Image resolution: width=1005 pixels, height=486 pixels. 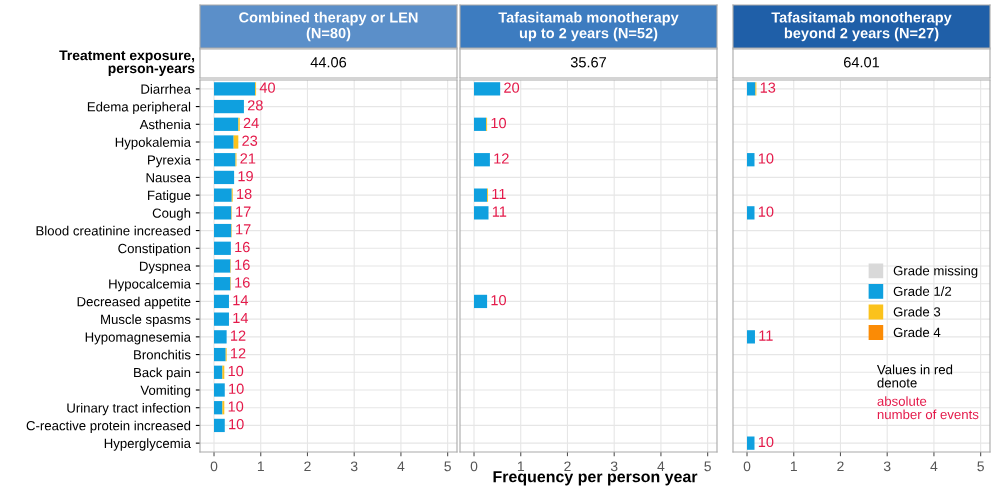 What do you see at coordinates (250, 140) in the screenshot?
I see `annotation: 23` at bounding box center [250, 140].